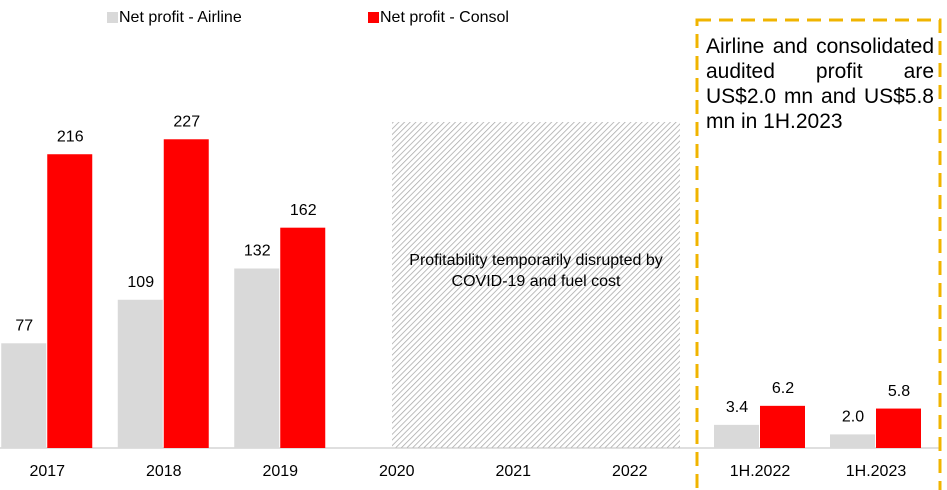 This screenshot has height=490, width=947. Describe the element at coordinates (257, 251) in the screenshot. I see `value-label: 132` at that location.